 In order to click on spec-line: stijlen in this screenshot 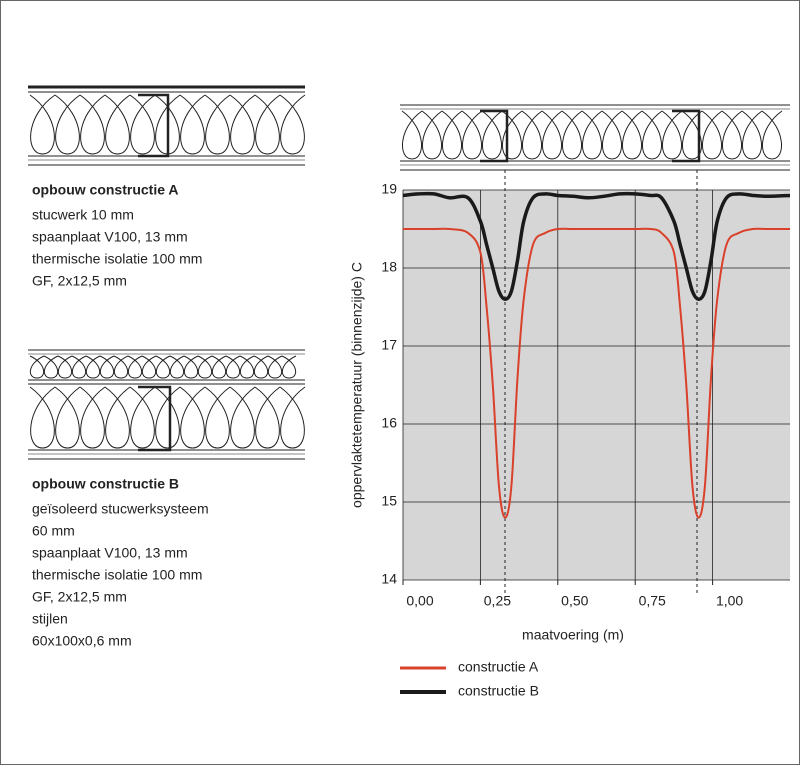, I will do `click(50, 619)`.